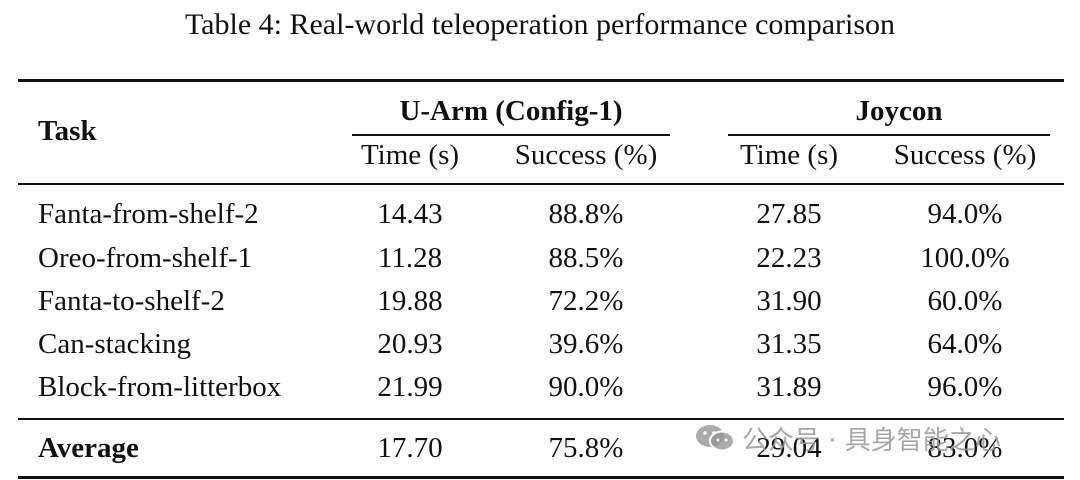 This screenshot has height=480, width=1080. Describe the element at coordinates (541, 184) in the screenshot. I see `header-rule` at that location.